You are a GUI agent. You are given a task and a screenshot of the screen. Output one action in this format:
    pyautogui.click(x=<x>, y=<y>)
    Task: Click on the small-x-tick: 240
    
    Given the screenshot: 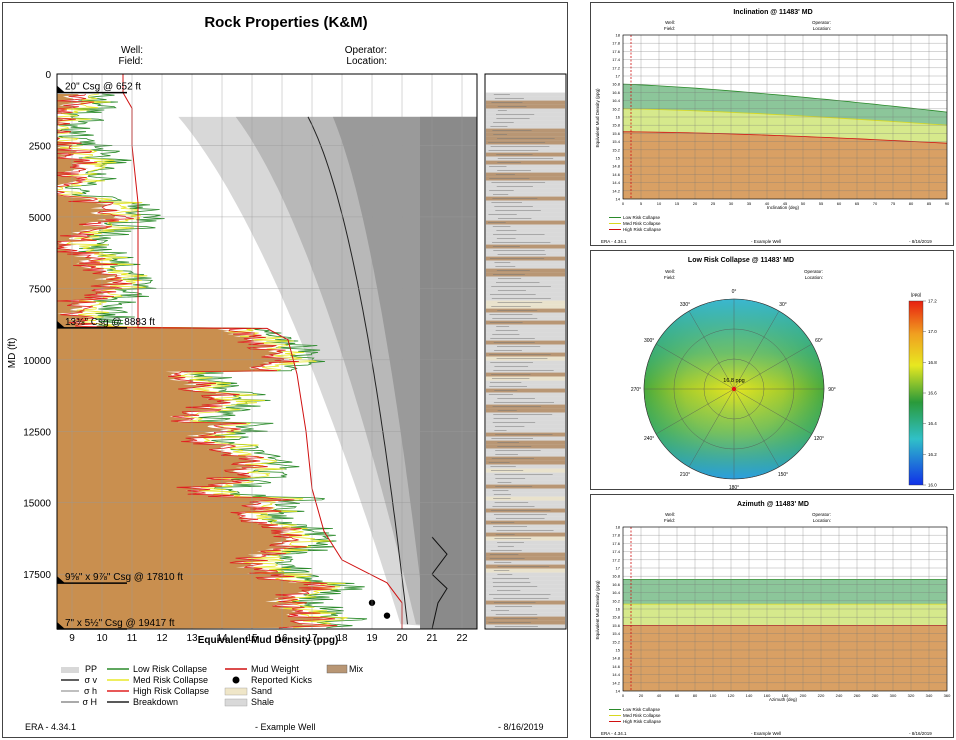 What is the action you would take?
    pyautogui.click(x=839, y=695)
    